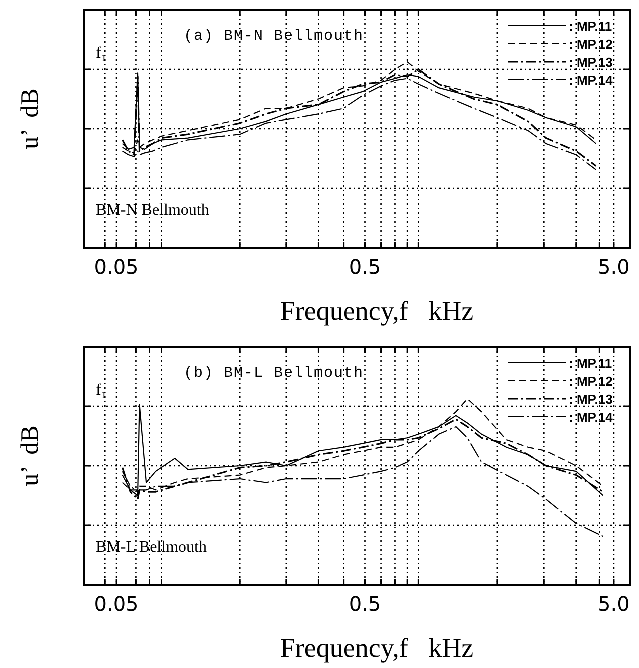  Describe the element at coordinates (274, 36) in the screenshot. I see `chart-title: (a) BM-N Bellmouth` at that location.